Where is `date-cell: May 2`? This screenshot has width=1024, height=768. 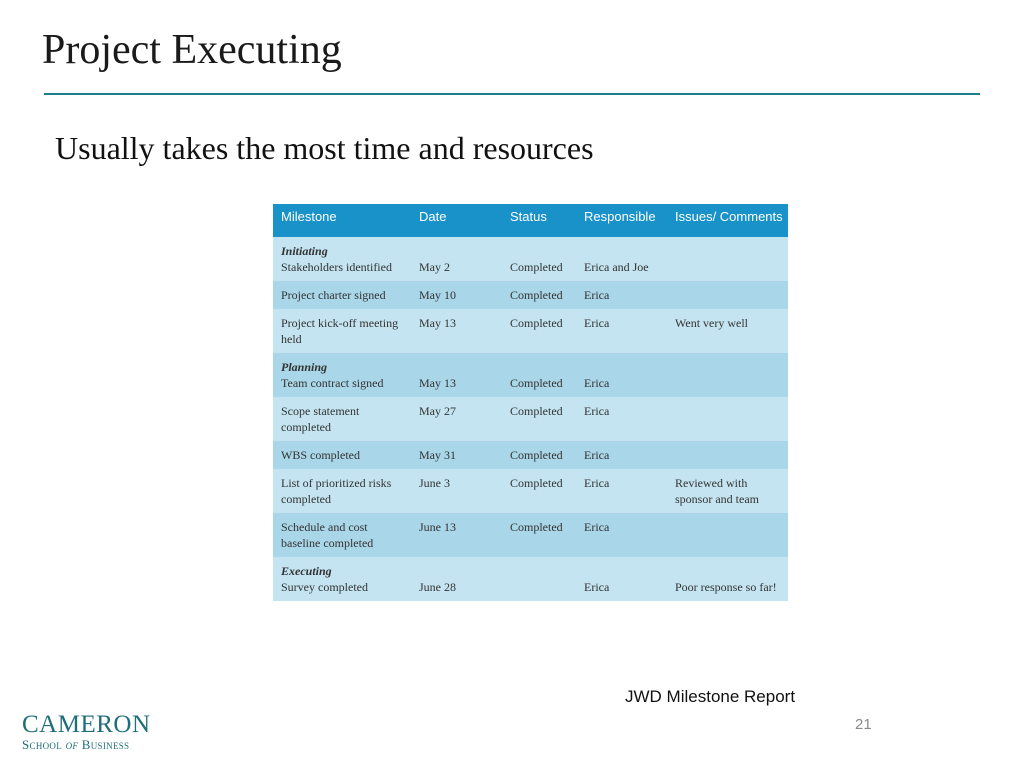 date-cell: May 2 is located at coordinates (456, 259).